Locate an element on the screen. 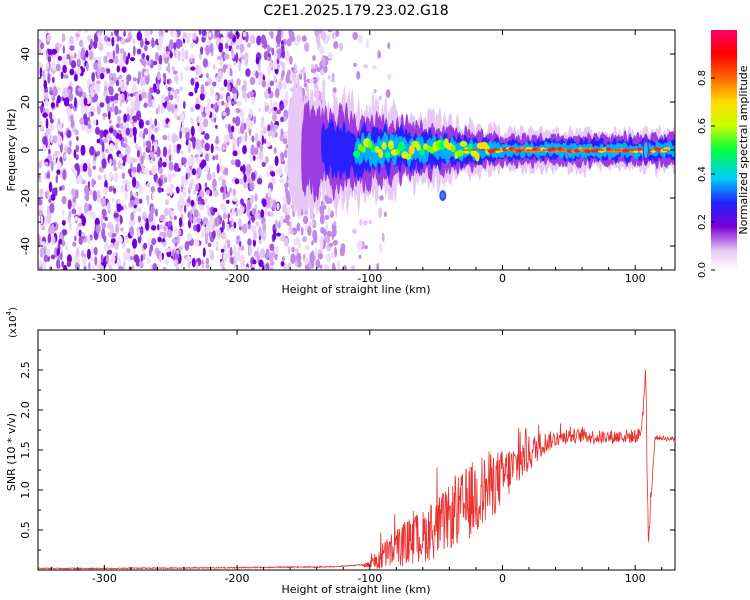 This screenshot has height=600, width=750. x-tick-label: 0 is located at coordinates (502, 278).